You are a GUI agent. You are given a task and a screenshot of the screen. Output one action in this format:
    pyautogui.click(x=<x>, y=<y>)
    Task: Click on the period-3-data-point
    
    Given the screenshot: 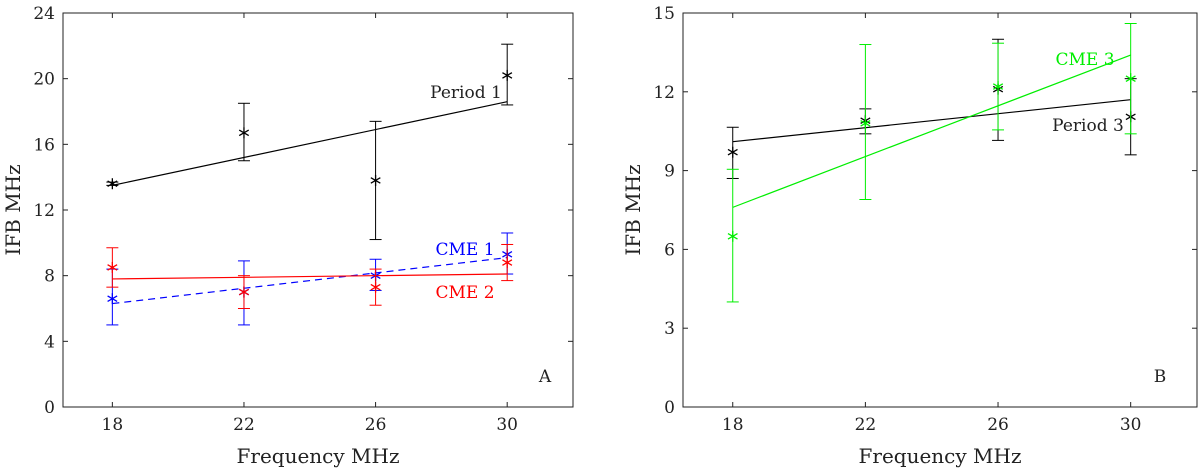 What is the action you would take?
    pyautogui.click(x=732, y=152)
    